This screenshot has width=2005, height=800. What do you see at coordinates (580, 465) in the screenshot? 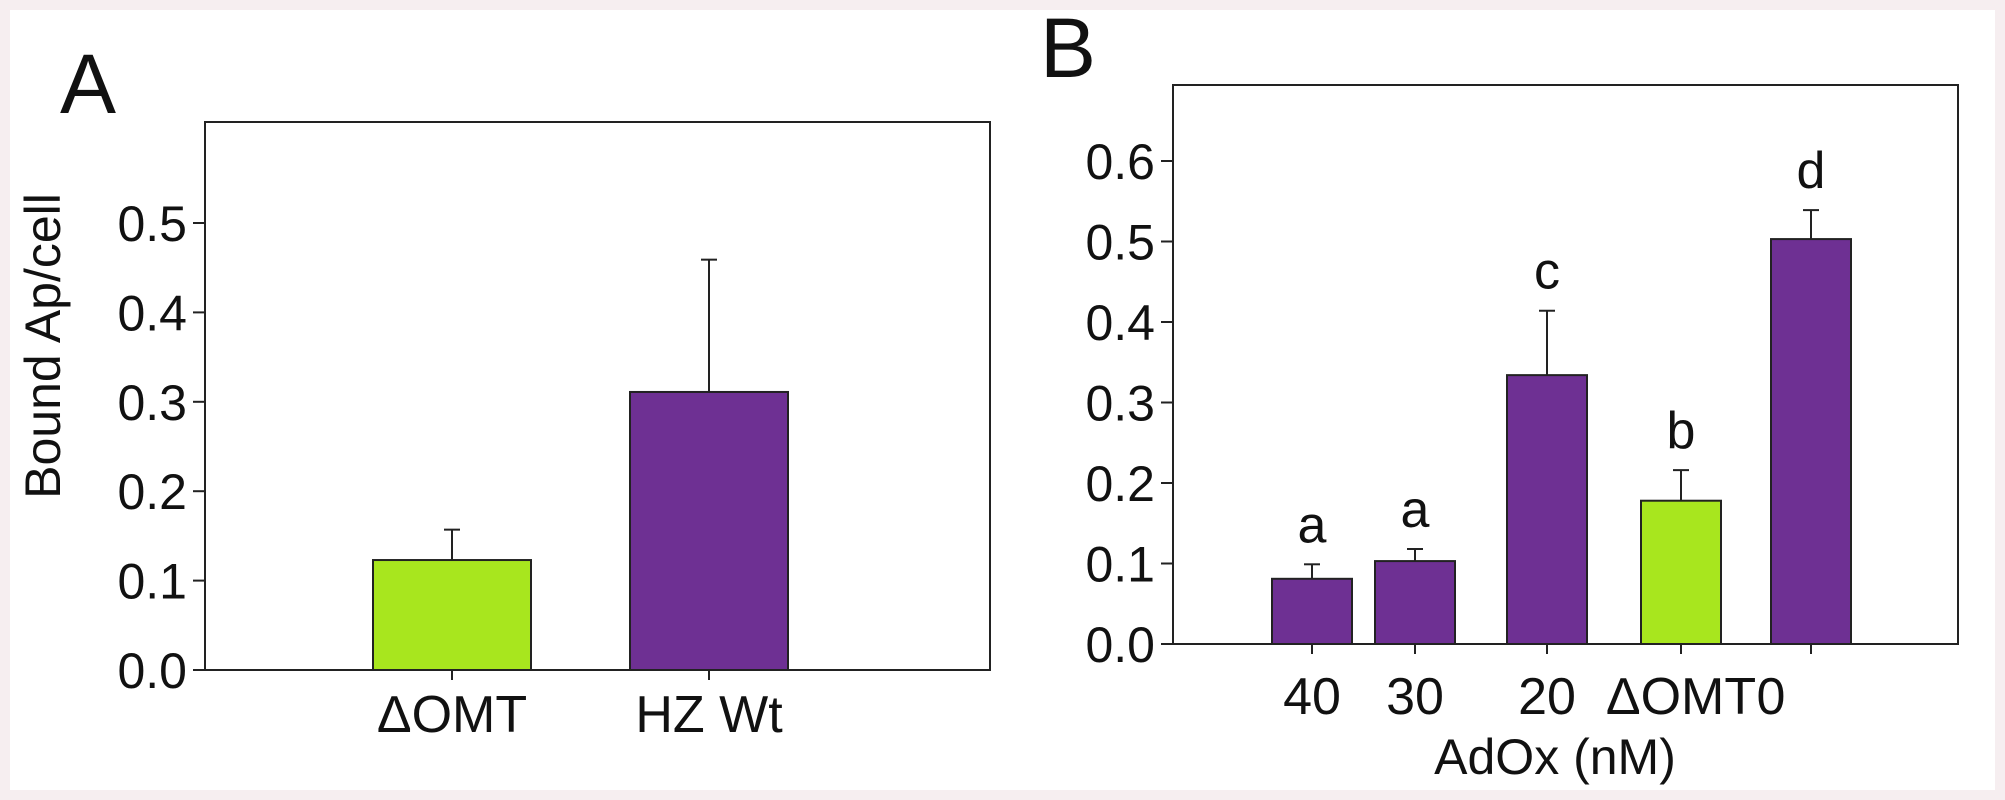
I see `bars-a` at bounding box center [580, 465].